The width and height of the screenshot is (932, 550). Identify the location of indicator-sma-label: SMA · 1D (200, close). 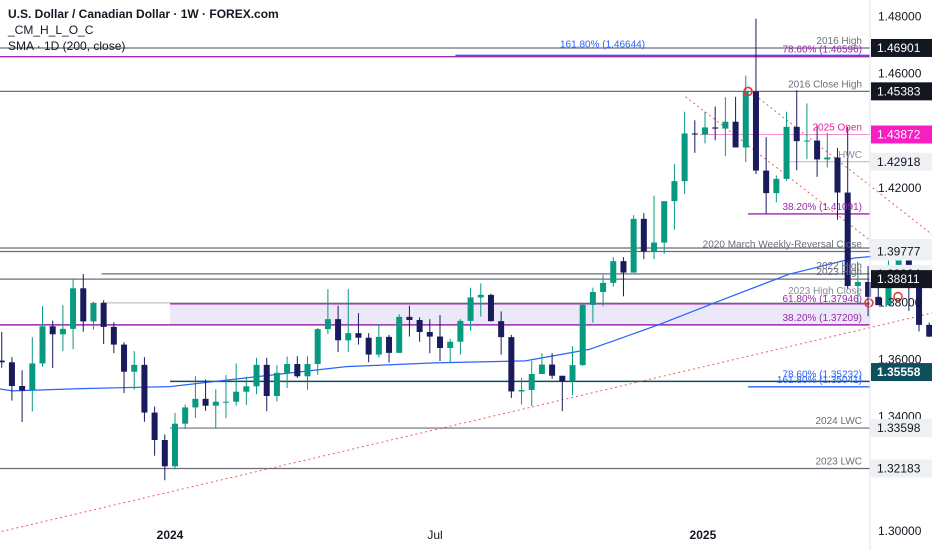
(67, 46).